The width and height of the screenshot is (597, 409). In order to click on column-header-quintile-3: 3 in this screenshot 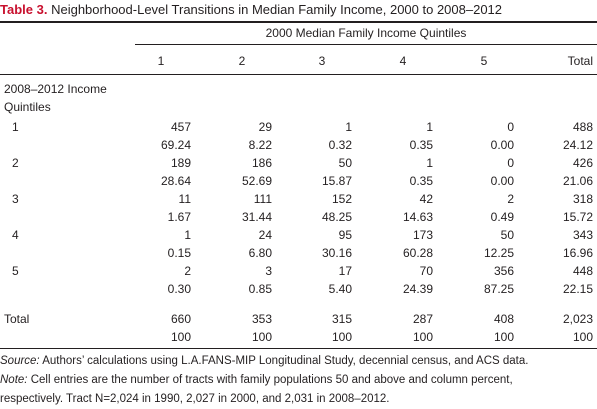, I will do `click(322, 61)`.